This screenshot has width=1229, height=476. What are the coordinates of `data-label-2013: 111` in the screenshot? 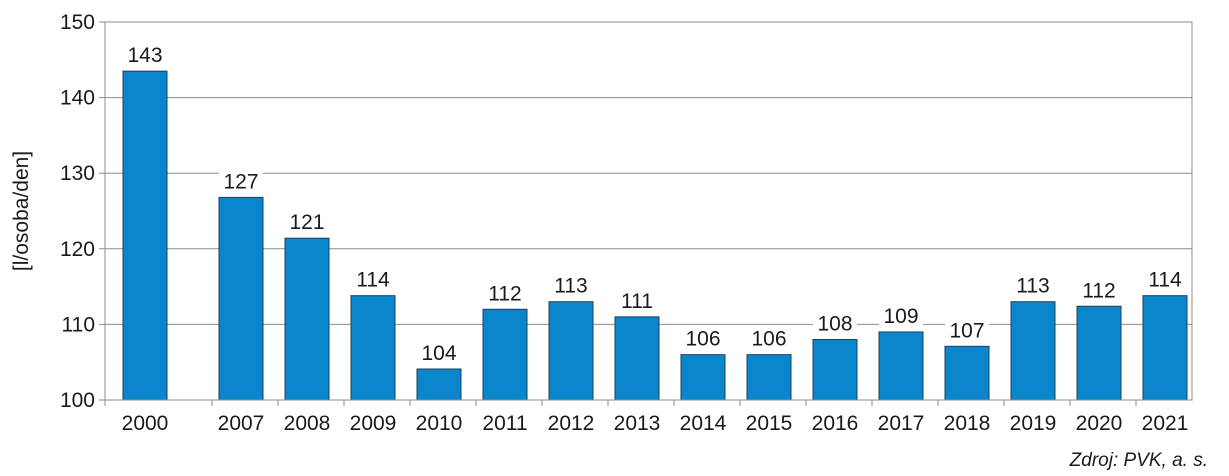 It's located at (637, 301).